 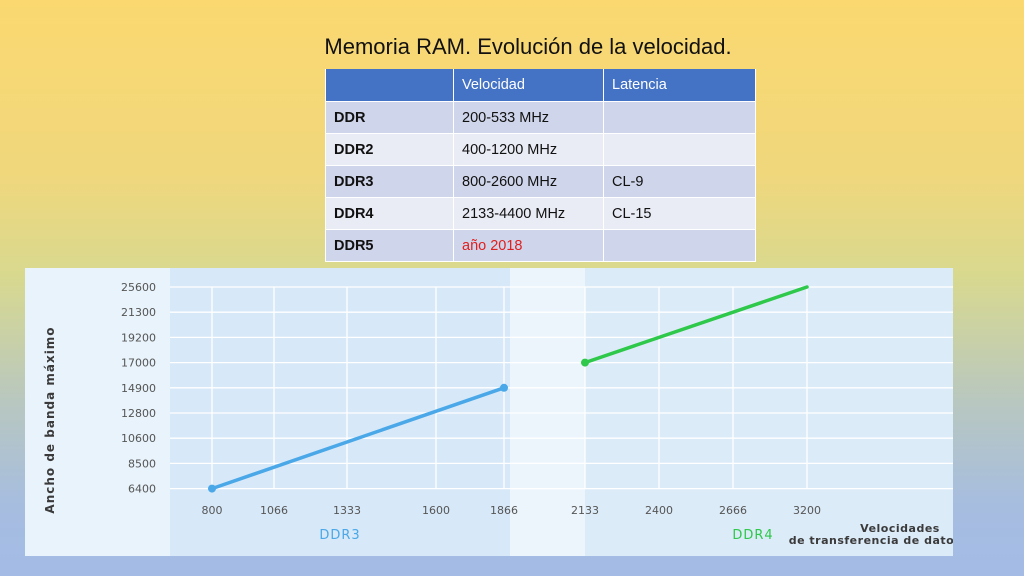 I want to click on row-label: DDR2, so click(x=389, y=149).